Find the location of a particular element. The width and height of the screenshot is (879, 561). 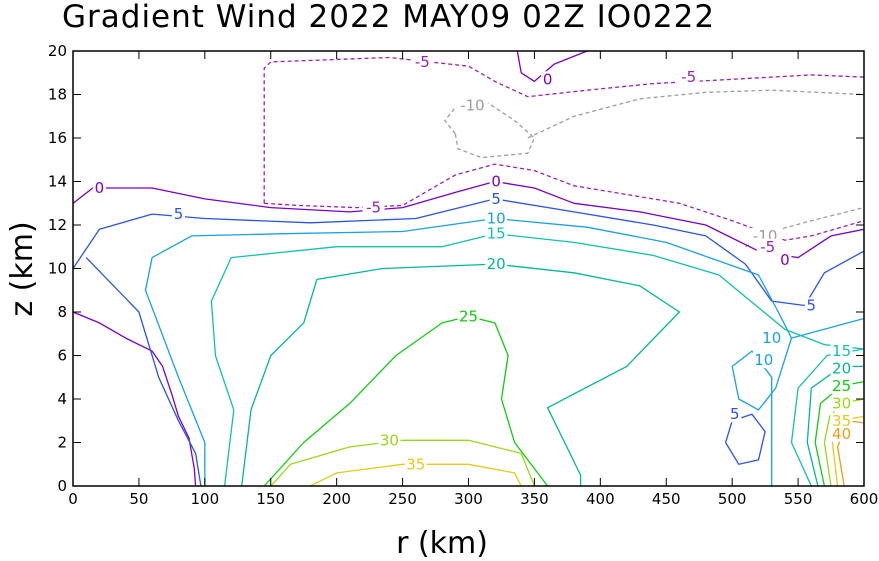

contour-label: 40 is located at coordinates (841, 434).